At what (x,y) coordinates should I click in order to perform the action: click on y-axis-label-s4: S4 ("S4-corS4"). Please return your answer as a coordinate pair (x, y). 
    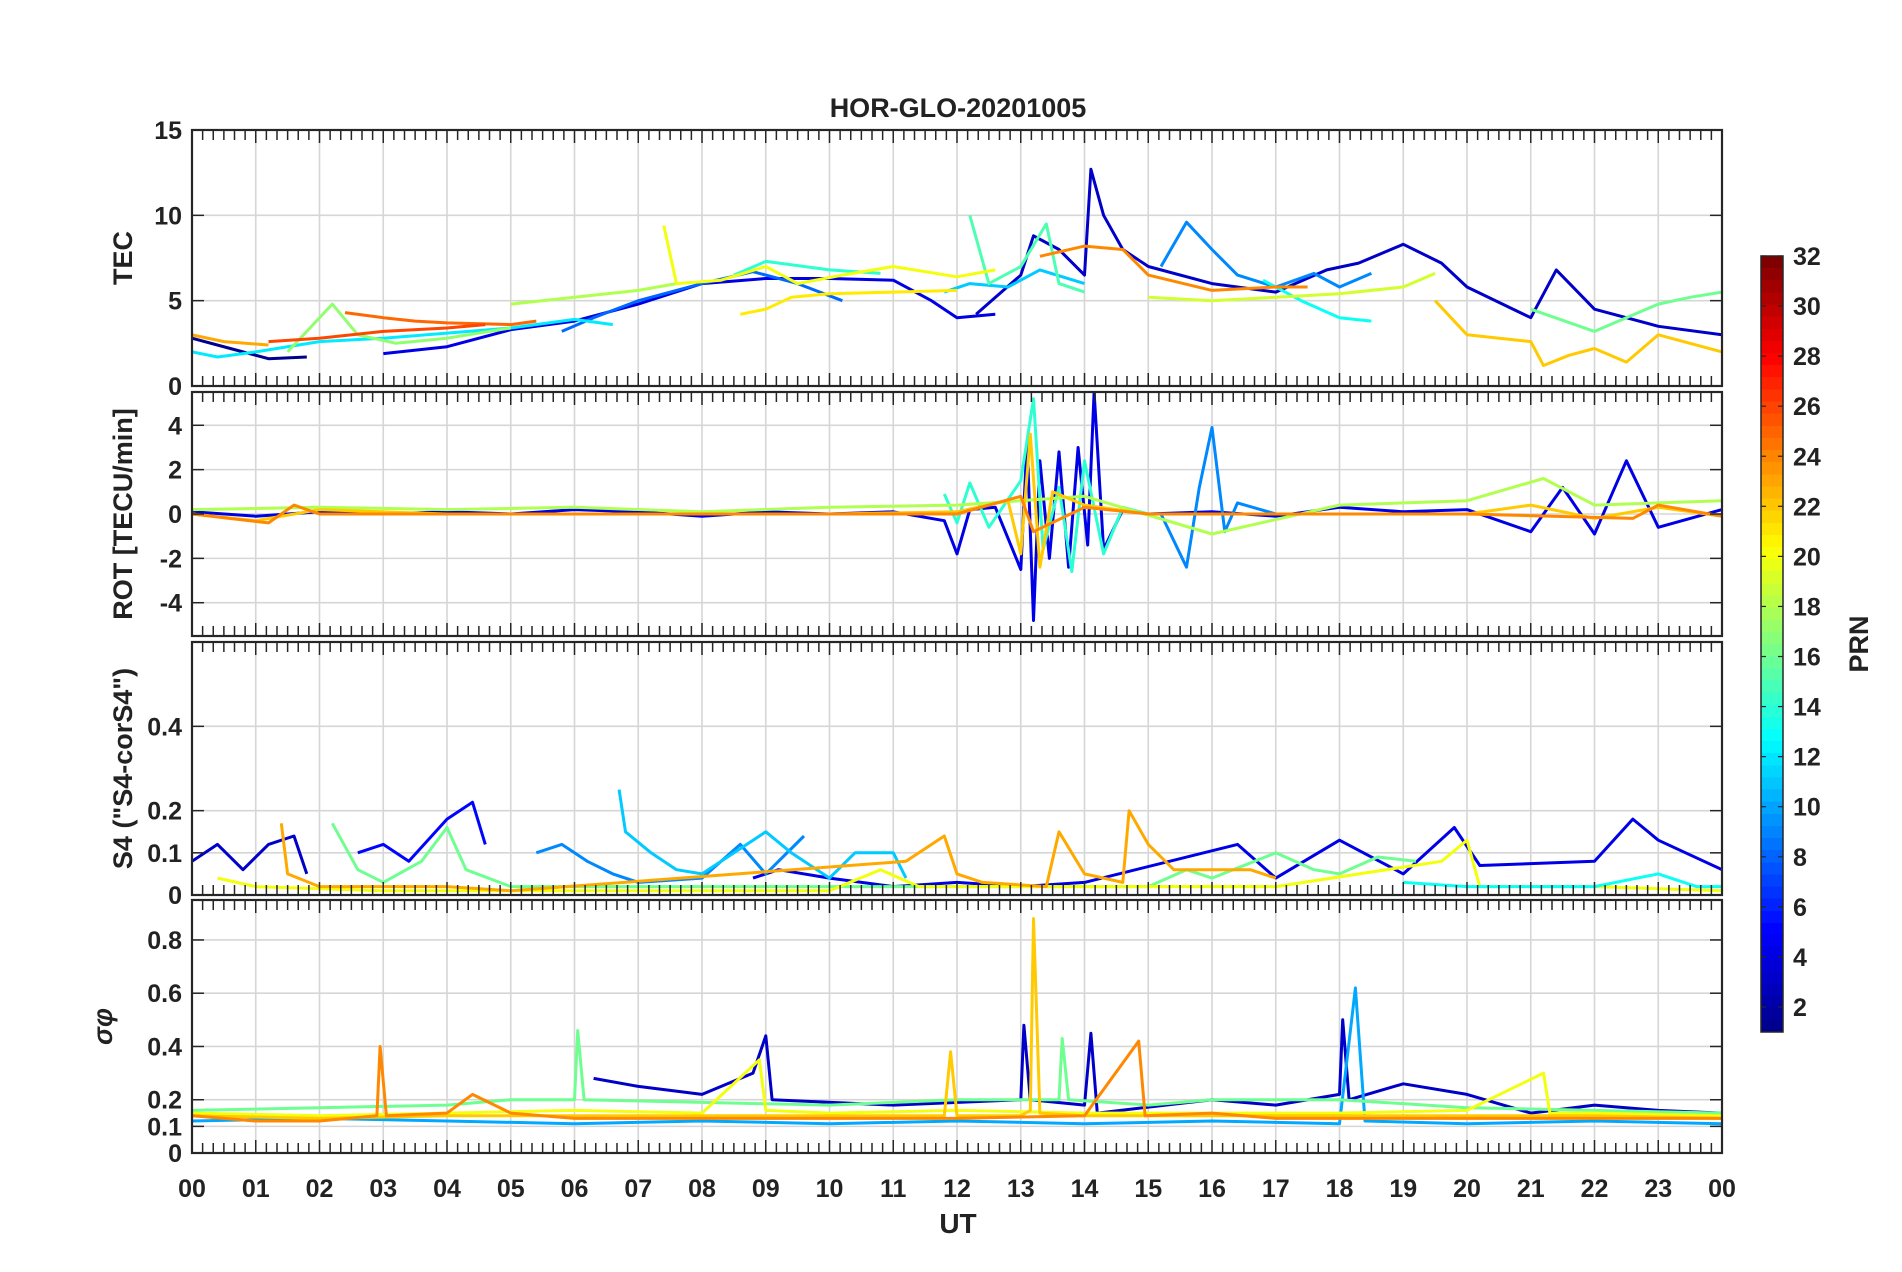
    Looking at the image, I should click on (123, 768).